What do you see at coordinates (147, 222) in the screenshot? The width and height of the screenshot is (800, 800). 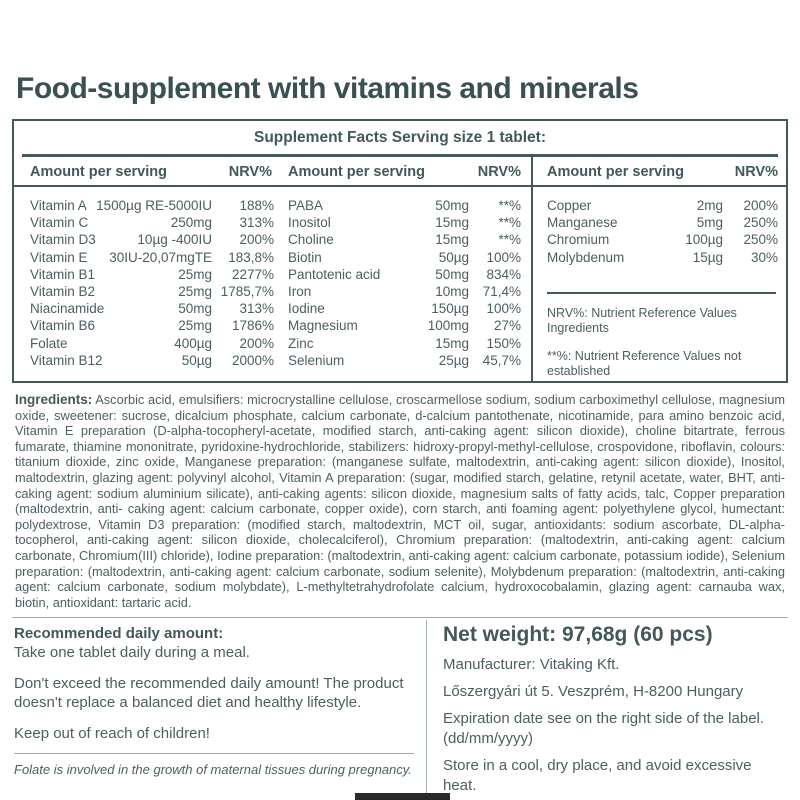 I see `nutrient-row: Vitamin C 250mg 313%` at bounding box center [147, 222].